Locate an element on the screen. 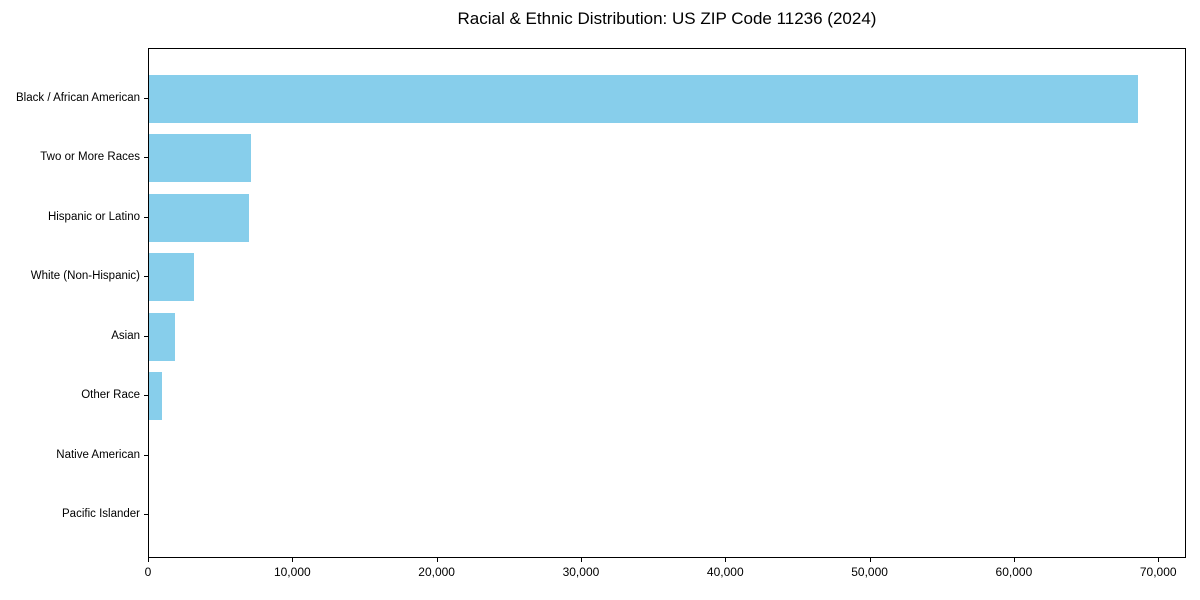 The width and height of the screenshot is (1200, 600). x-tick-label-60000: 60,000 is located at coordinates (1014, 572).